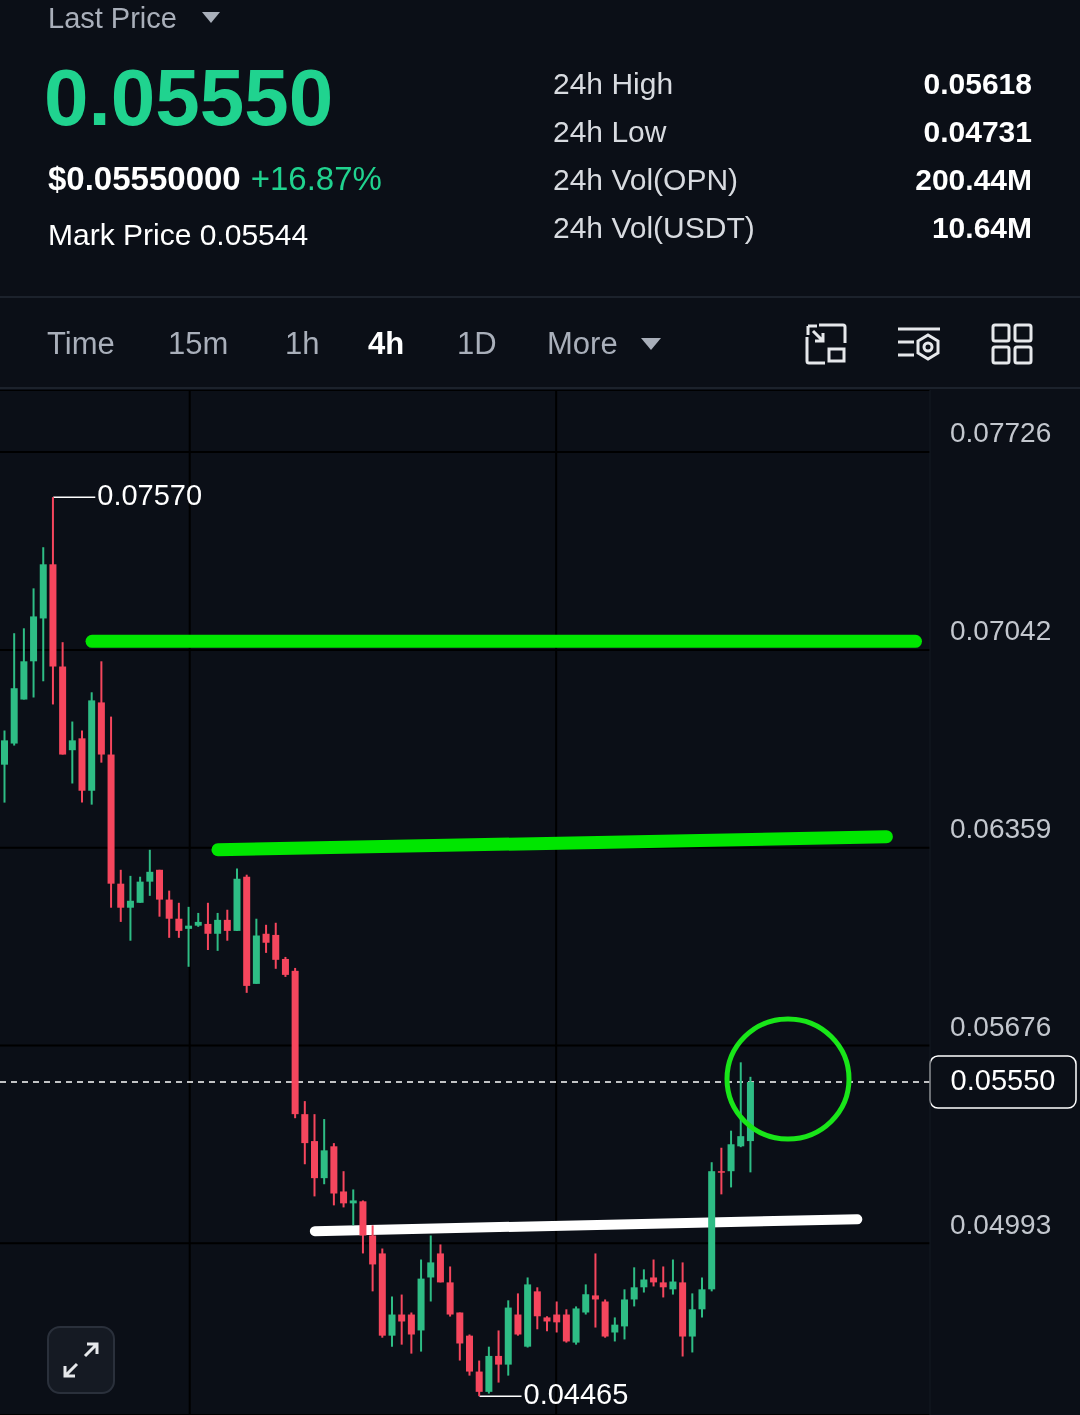 This screenshot has height=1415, width=1080. Describe the element at coordinates (302, 344) in the screenshot. I see `text: 1h` at that location.